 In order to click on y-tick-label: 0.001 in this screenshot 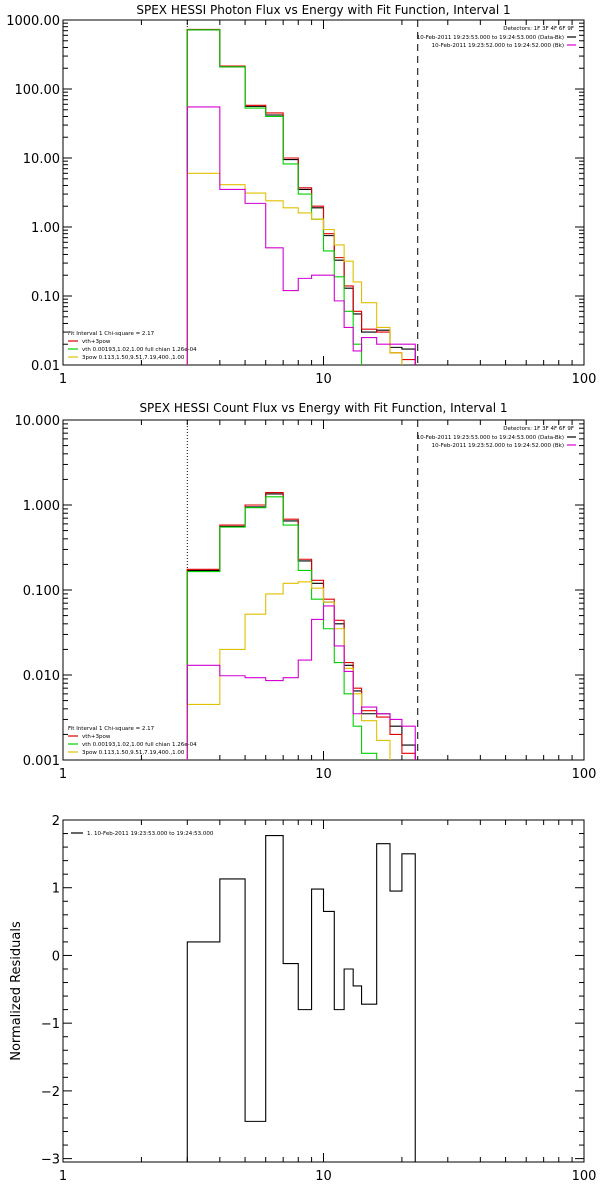, I will do `click(41, 761)`.